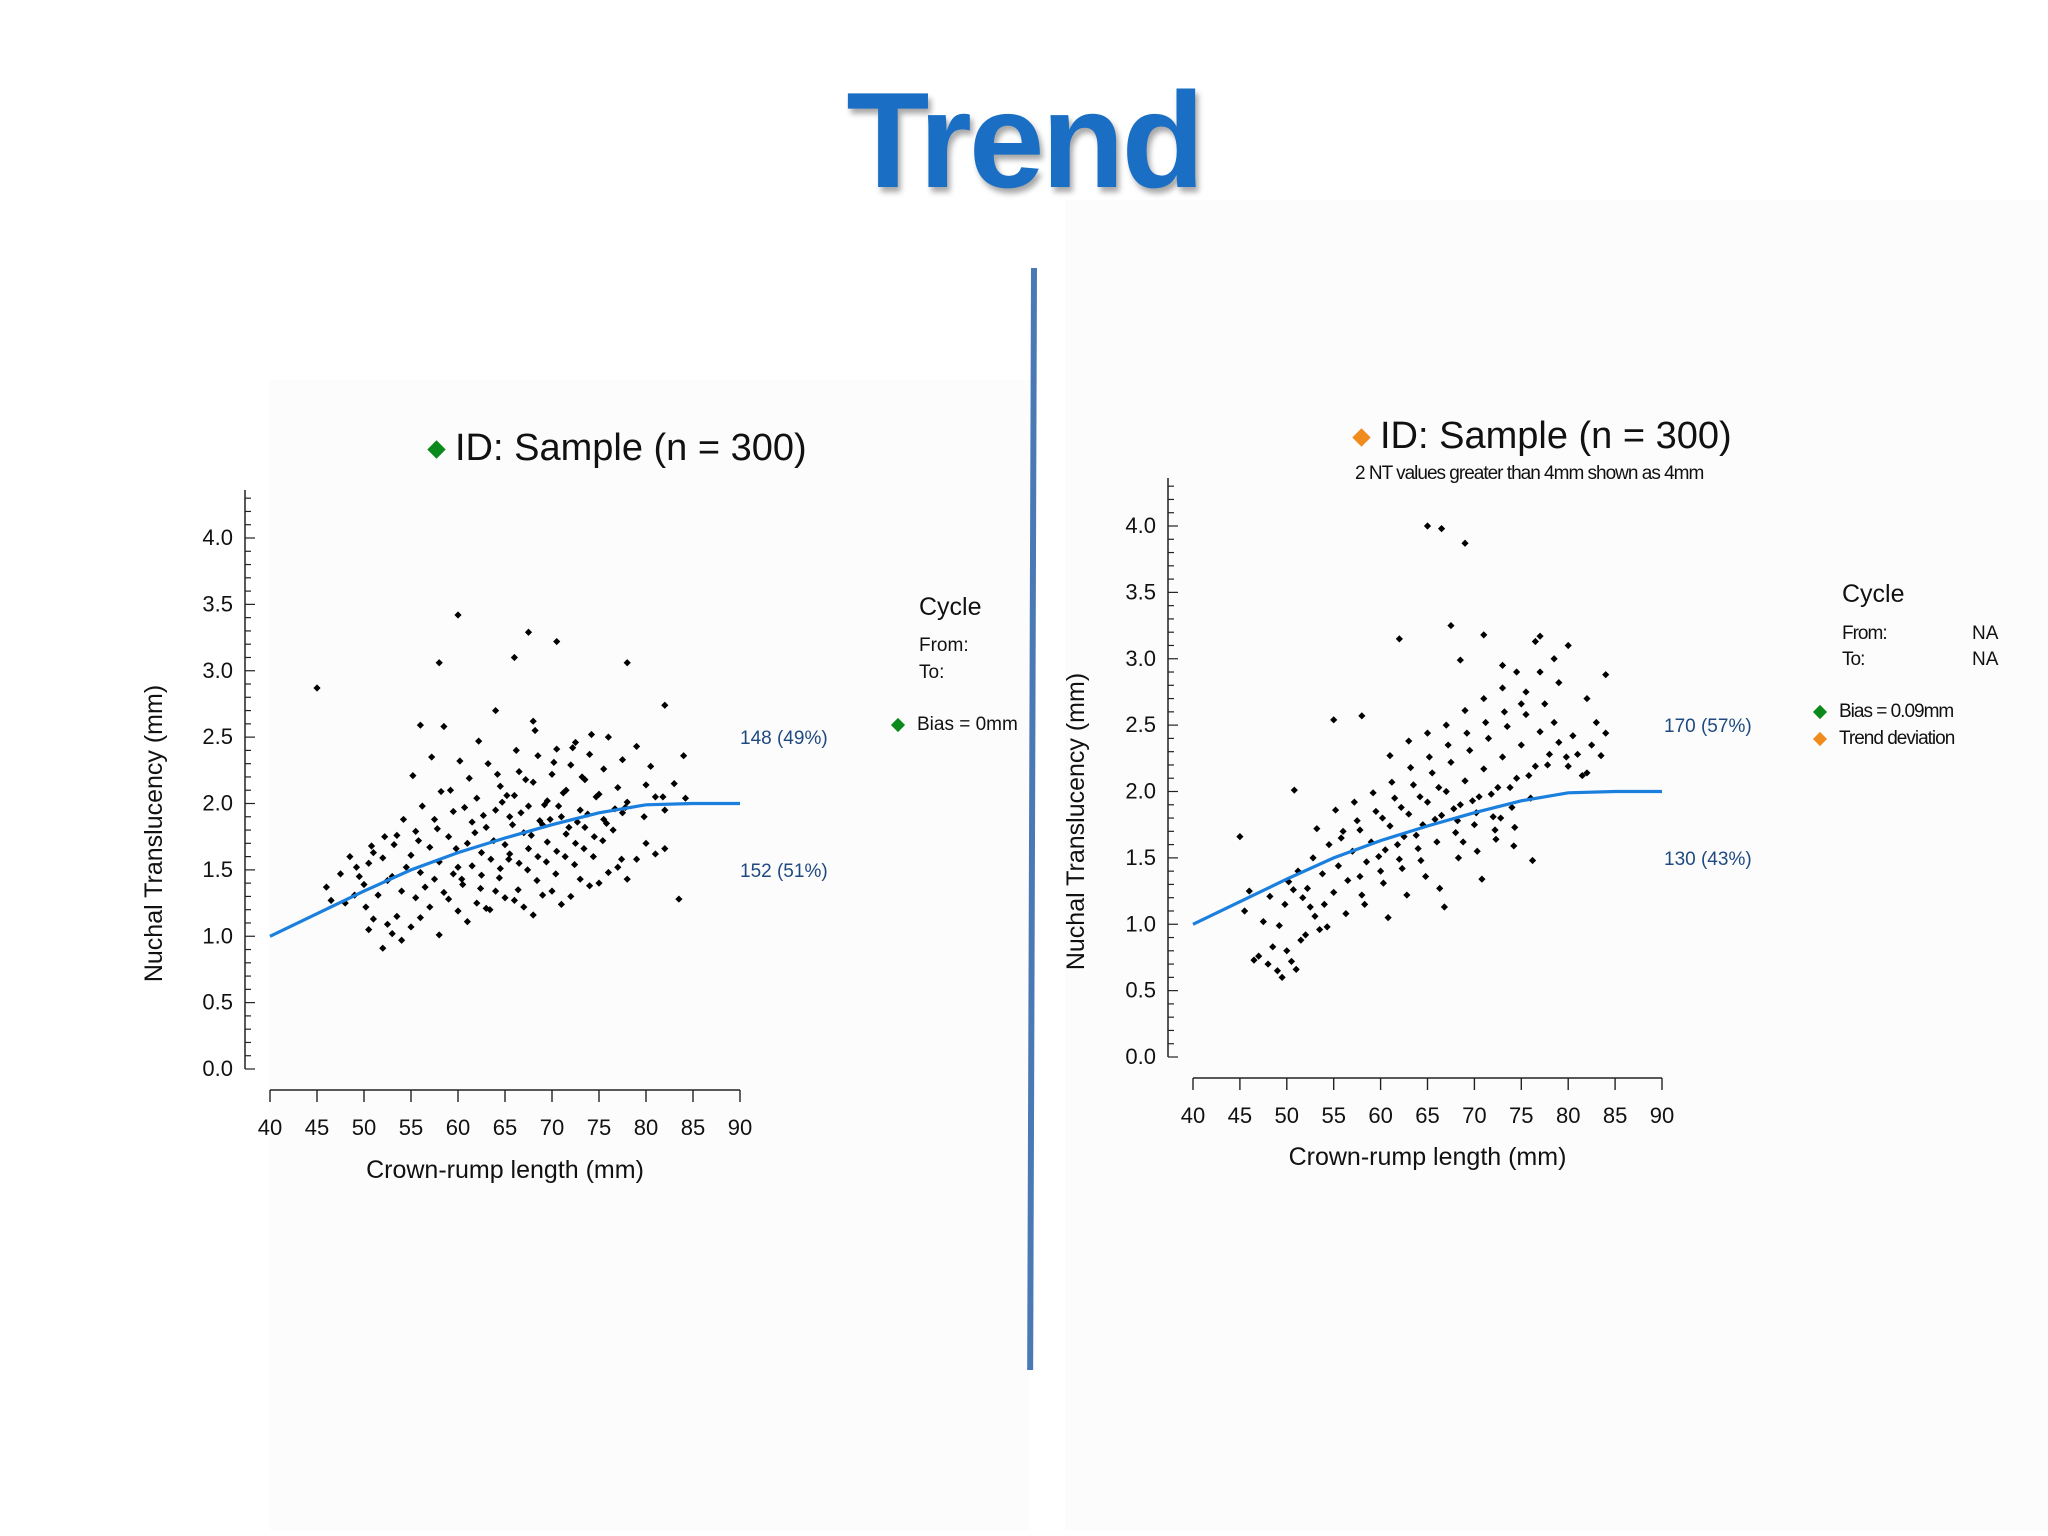 This screenshot has height=1536, width=2048. What do you see at coordinates (1140, 1056) in the screenshot?
I see `right-y-tick-label: 0.0` at bounding box center [1140, 1056].